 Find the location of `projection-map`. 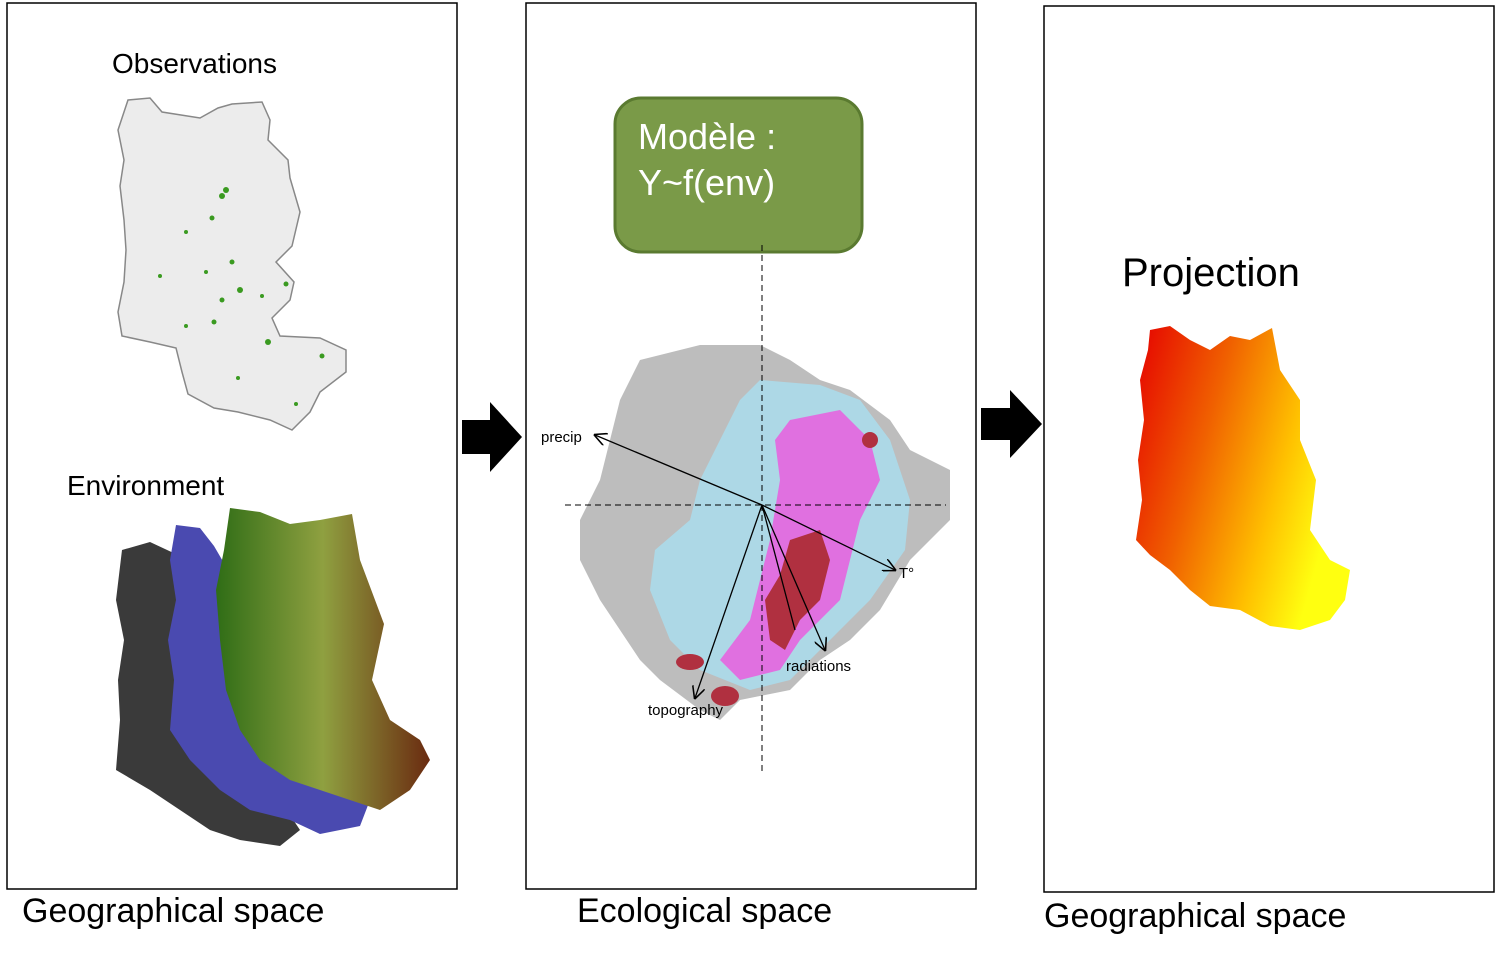

projection-map is located at coordinates (1243, 478).